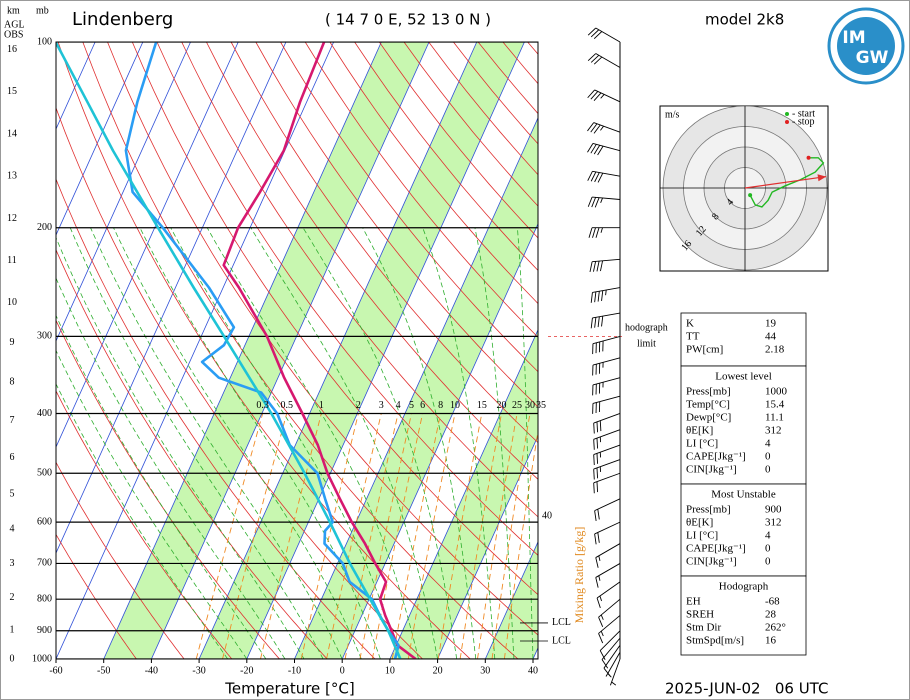  Describe the element at coordinates (44, 630) in the screenshot. I see `y-tick-label: 900` at that location.